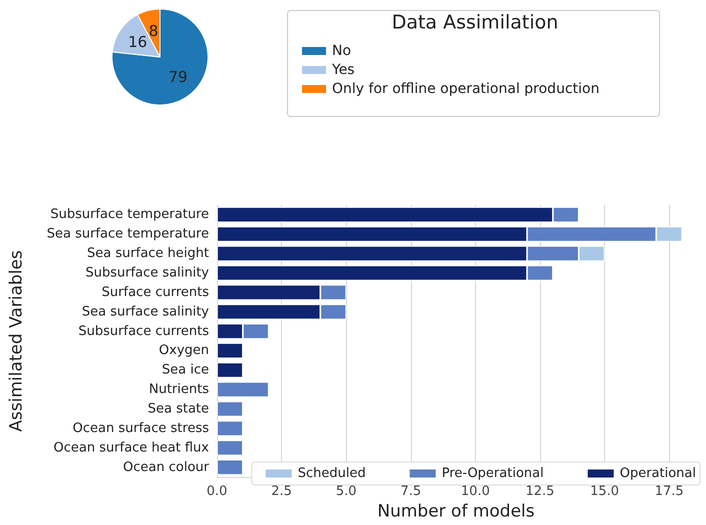 This screenshot has height=525, width=706. What do you see at coordinates (16, 341) in the screenshot?
I see `y-axis-title: Assimilated Variables` at bounding box center [16, 341].